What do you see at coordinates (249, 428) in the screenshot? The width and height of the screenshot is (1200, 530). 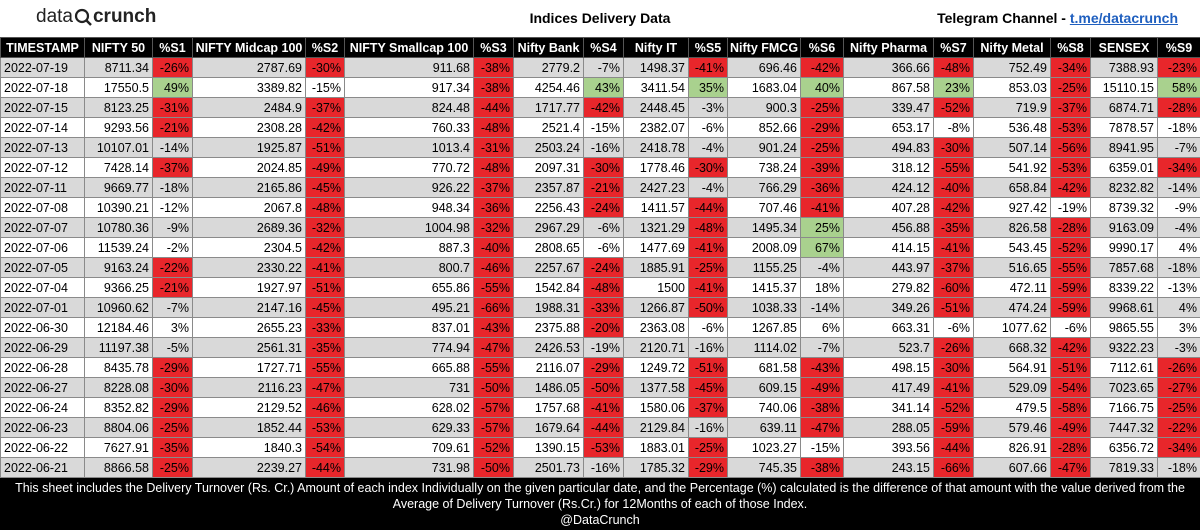 I see `value-cell: 1852.44` at bounding box center [249, 428].